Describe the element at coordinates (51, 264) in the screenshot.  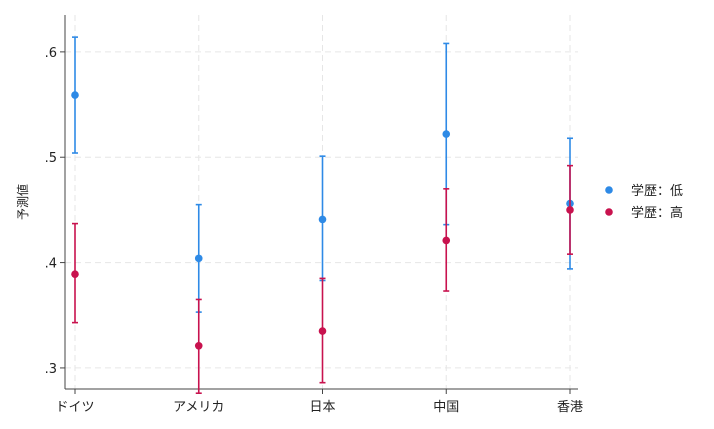
I see `y-tick-label: .4` at that location.